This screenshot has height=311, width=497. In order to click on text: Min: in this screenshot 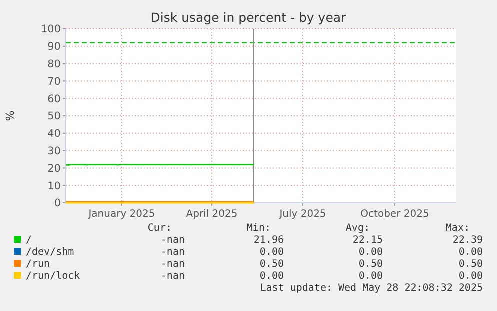, I will do `click(258, 228)`.